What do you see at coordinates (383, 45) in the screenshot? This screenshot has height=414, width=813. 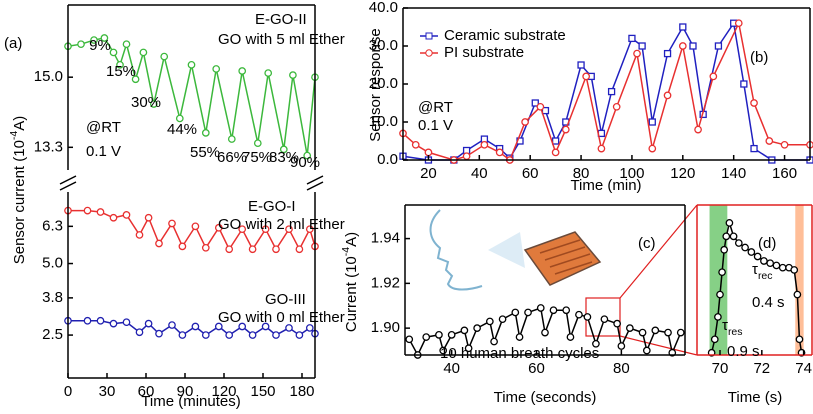 I see `y-tick-label: 30.0` at bounding box center [383, 45].